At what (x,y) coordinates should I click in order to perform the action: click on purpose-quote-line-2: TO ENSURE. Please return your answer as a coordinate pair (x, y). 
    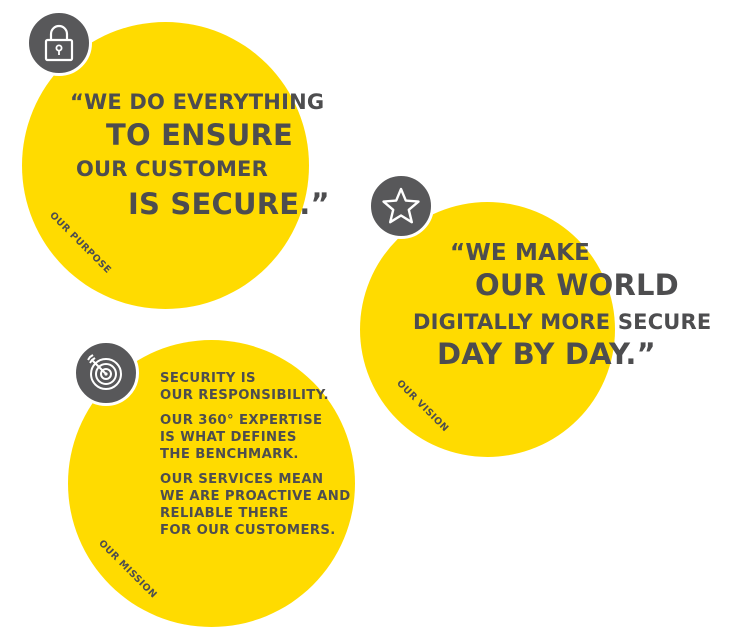
    Looking at the image, I should click on (199, 135).